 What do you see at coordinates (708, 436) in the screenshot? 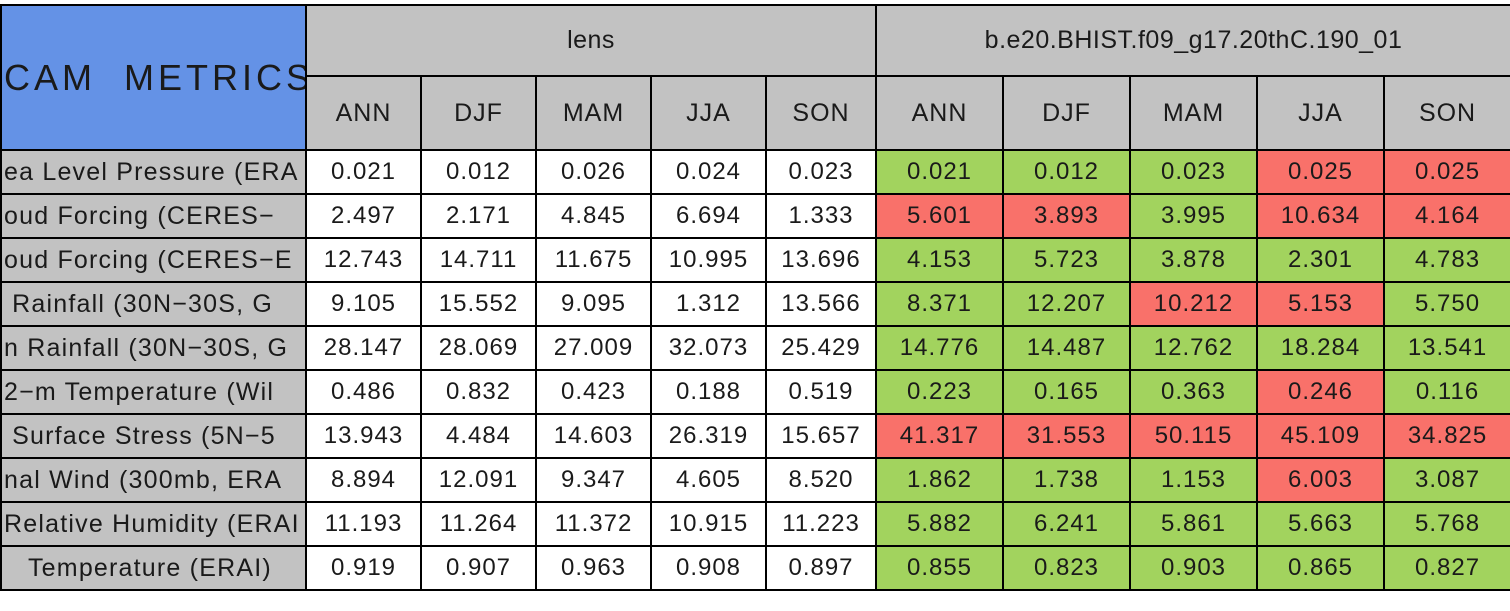
I see `lens-value-cell: 26.319` at bounding box center [708, 436].